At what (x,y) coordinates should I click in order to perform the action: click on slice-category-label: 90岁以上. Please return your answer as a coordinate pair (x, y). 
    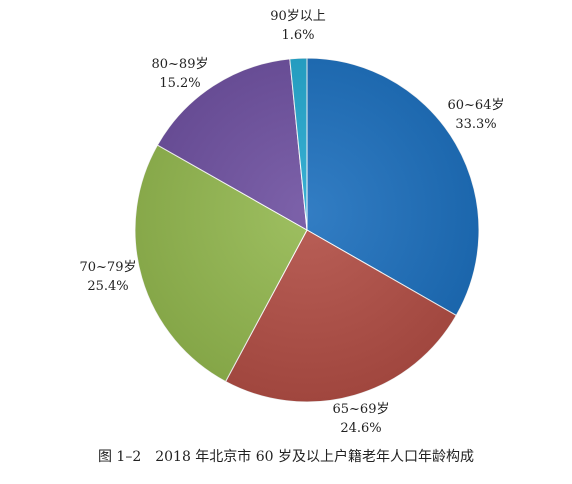
    Looking at the image, I should click on (298, 16).